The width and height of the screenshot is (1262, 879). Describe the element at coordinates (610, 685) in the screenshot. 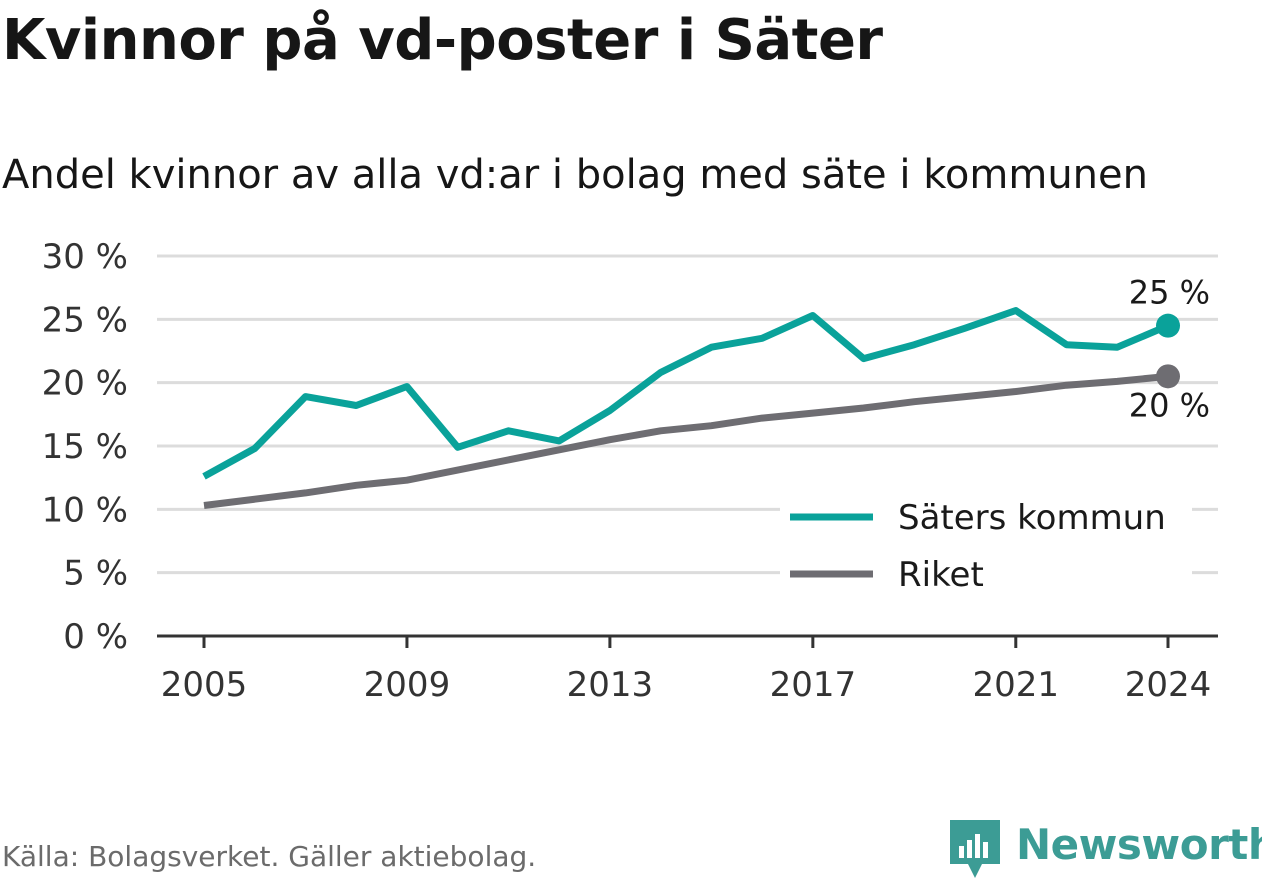

I see `x-tick-label: 2013` at that location.